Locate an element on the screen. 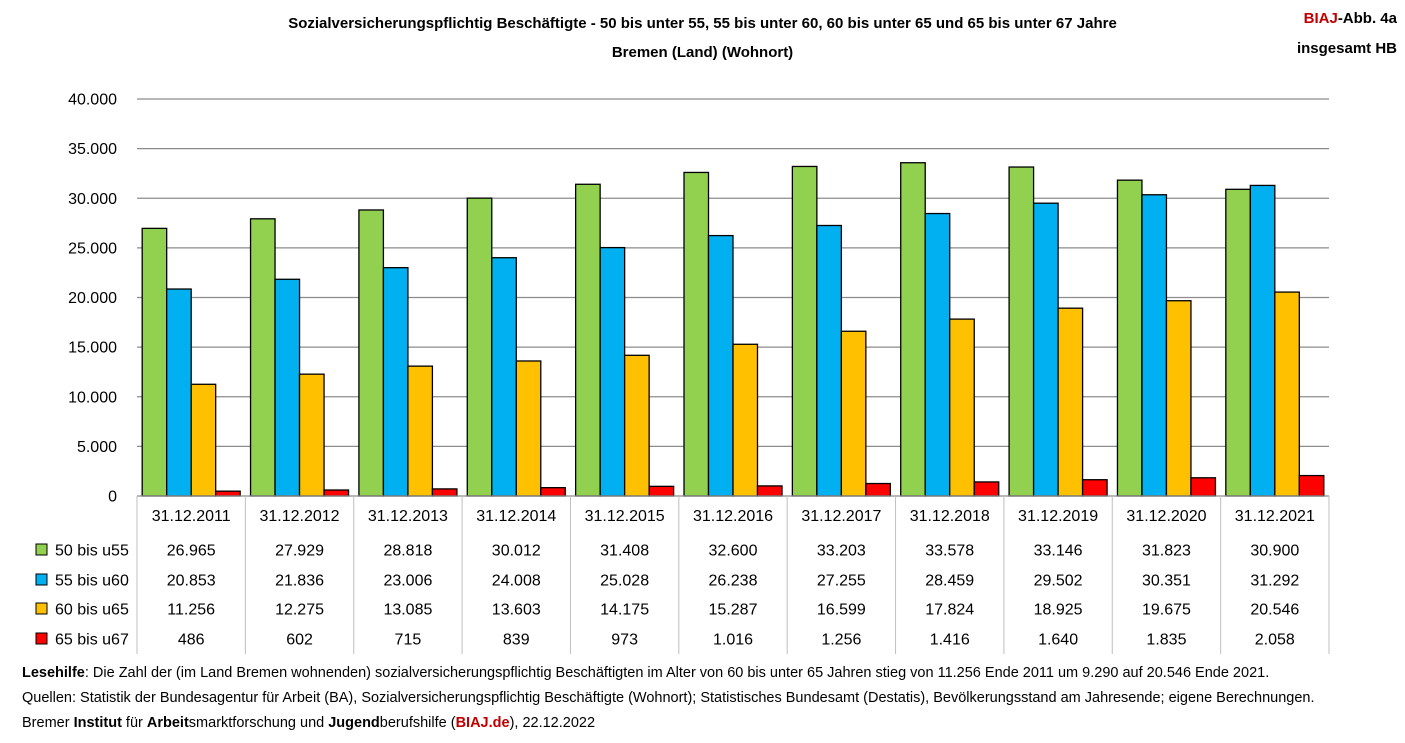  legend-label: 50 bis u55 is located at coordinates (92, 551).